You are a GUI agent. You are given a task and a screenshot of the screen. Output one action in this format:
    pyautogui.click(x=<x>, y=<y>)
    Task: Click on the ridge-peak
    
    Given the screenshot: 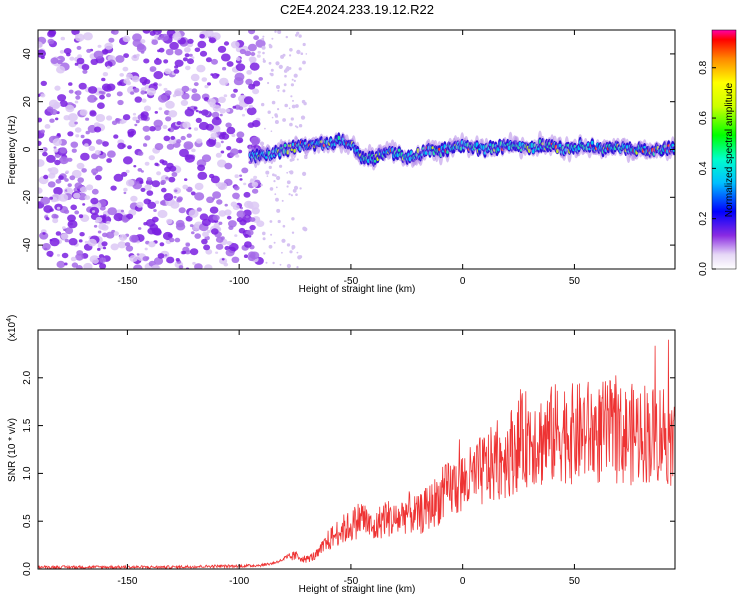 What is the action you would take?
    pyautogui.click(x=339, y=138)
    